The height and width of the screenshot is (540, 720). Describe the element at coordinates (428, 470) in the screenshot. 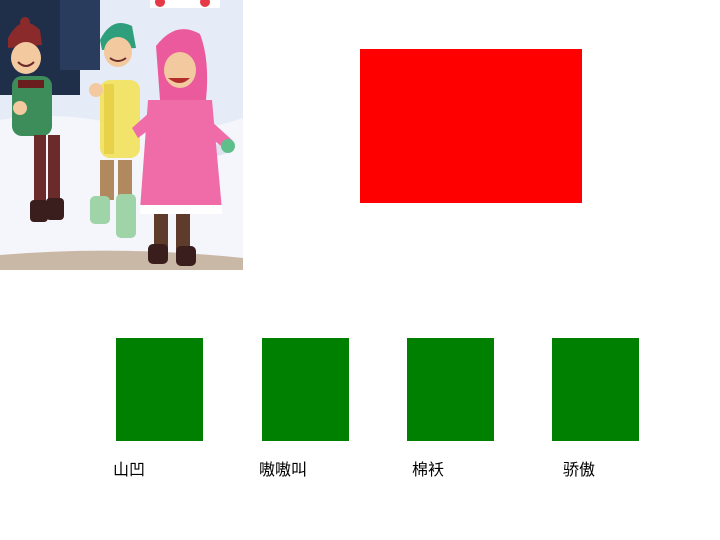

I see `word-label-3: 棉袄` at that location.